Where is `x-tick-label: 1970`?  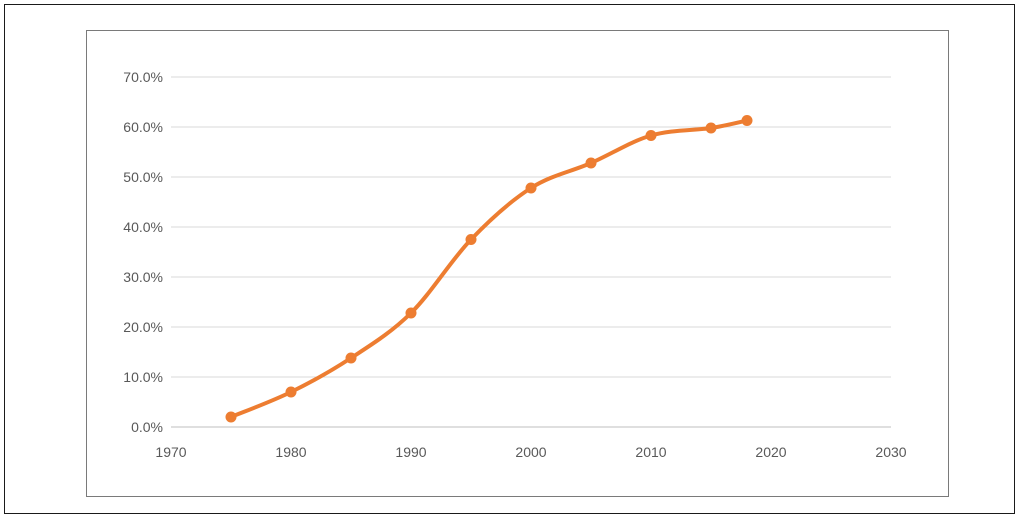 x-tick-label: 1970 is located at coordinates (170, 452).